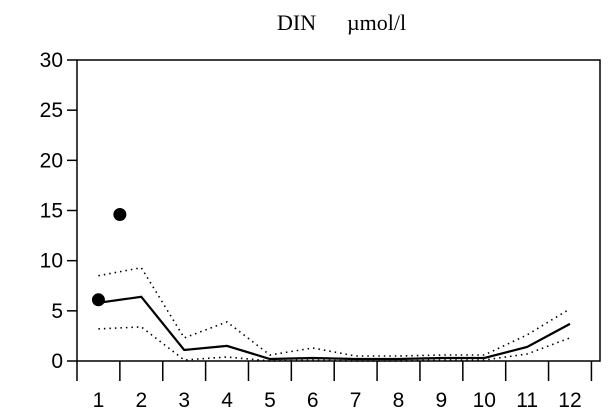 This screenshot has width=614, height=419. I want to click on lower-band-line, so click(334, 344).